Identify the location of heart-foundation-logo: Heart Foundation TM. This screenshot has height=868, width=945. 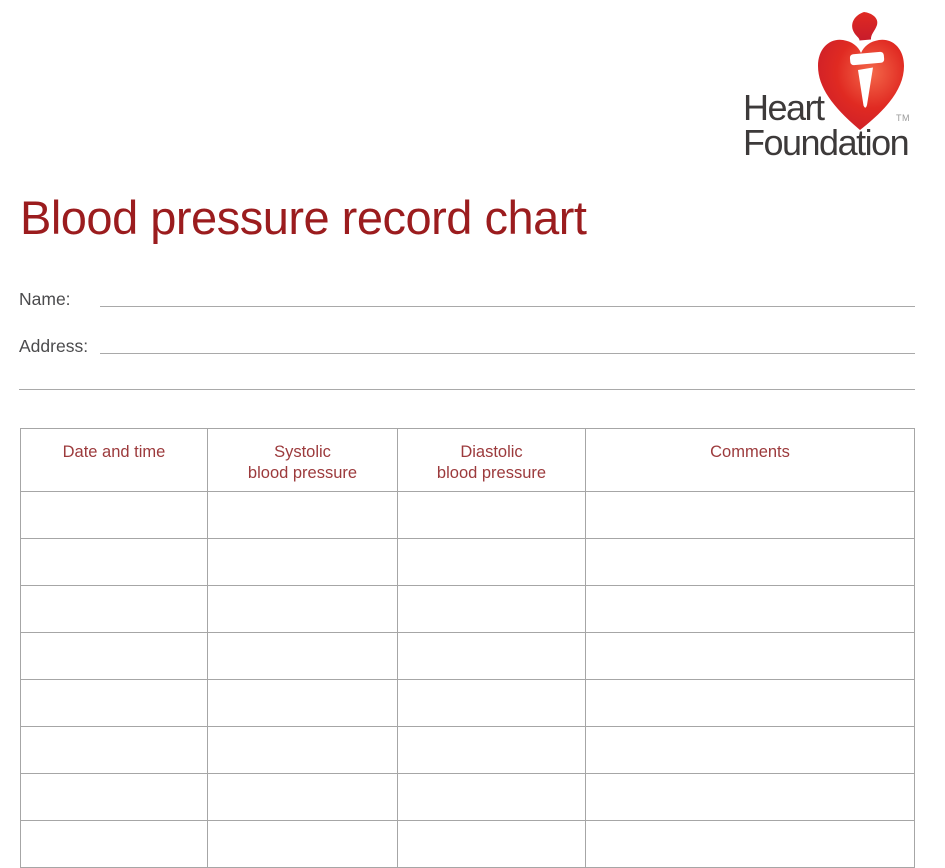
(832, 87).